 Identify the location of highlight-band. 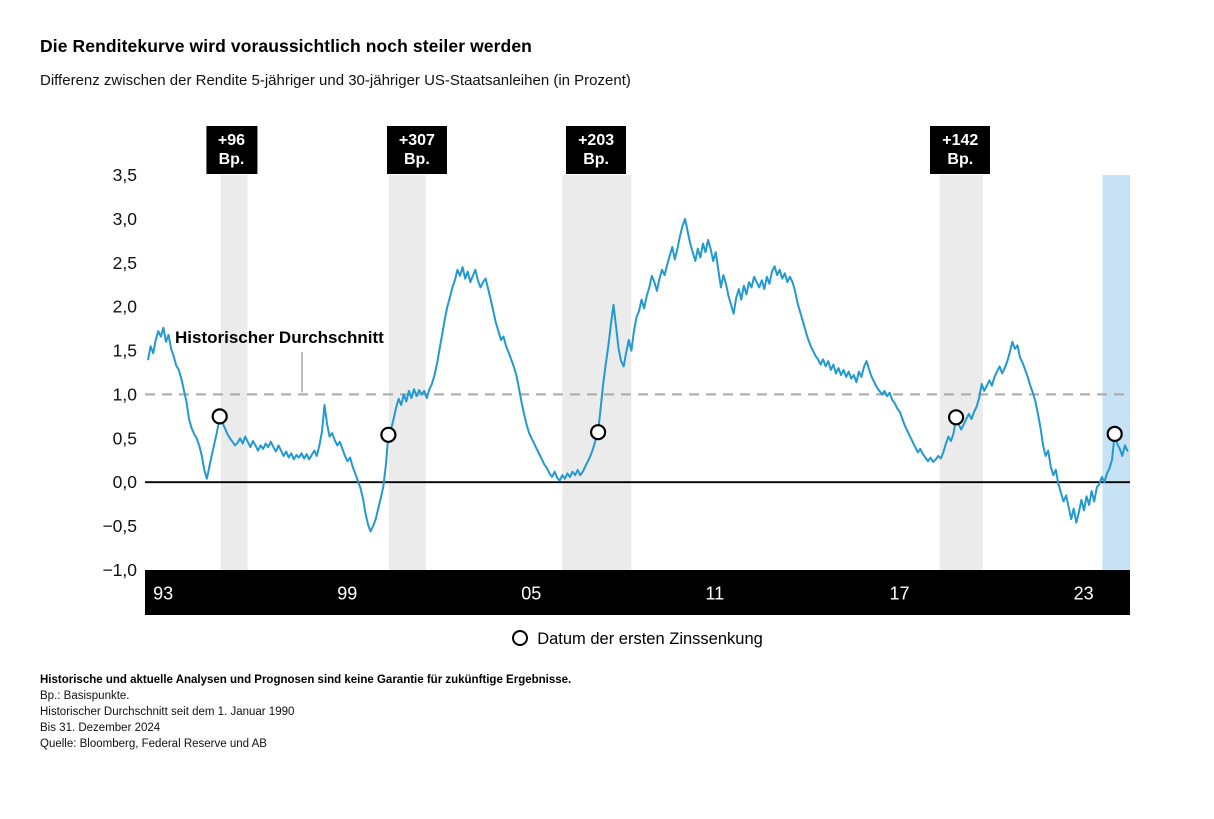
(1116, 372).